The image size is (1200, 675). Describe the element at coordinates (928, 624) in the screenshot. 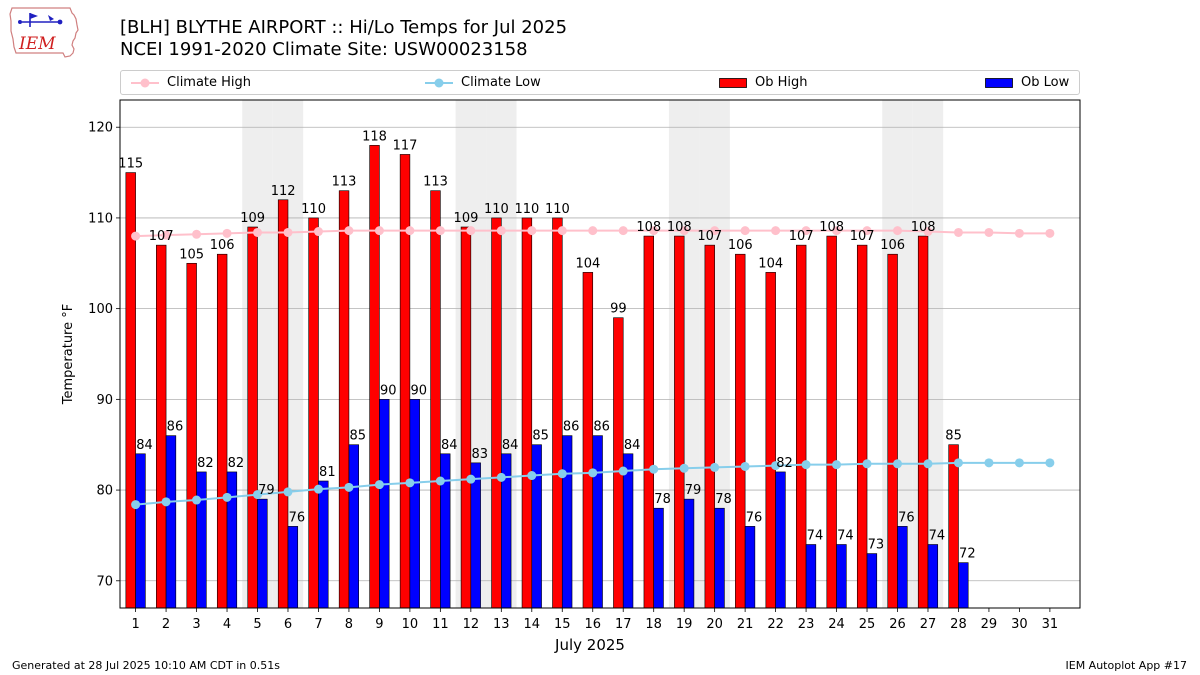

I see `x-tick-label: 27` at that location.